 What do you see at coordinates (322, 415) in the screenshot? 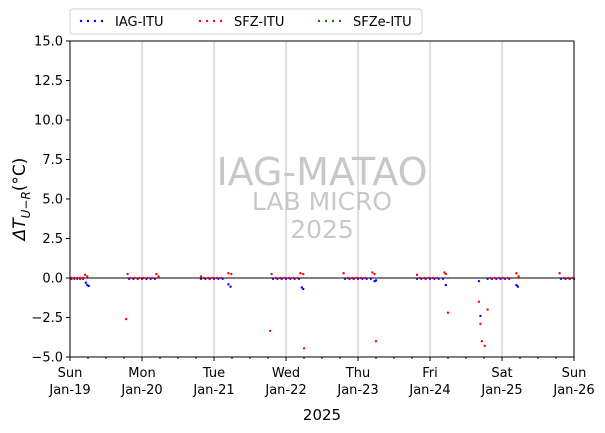
I see `x-axis-label: 2025` at bounding box center [322, 415].